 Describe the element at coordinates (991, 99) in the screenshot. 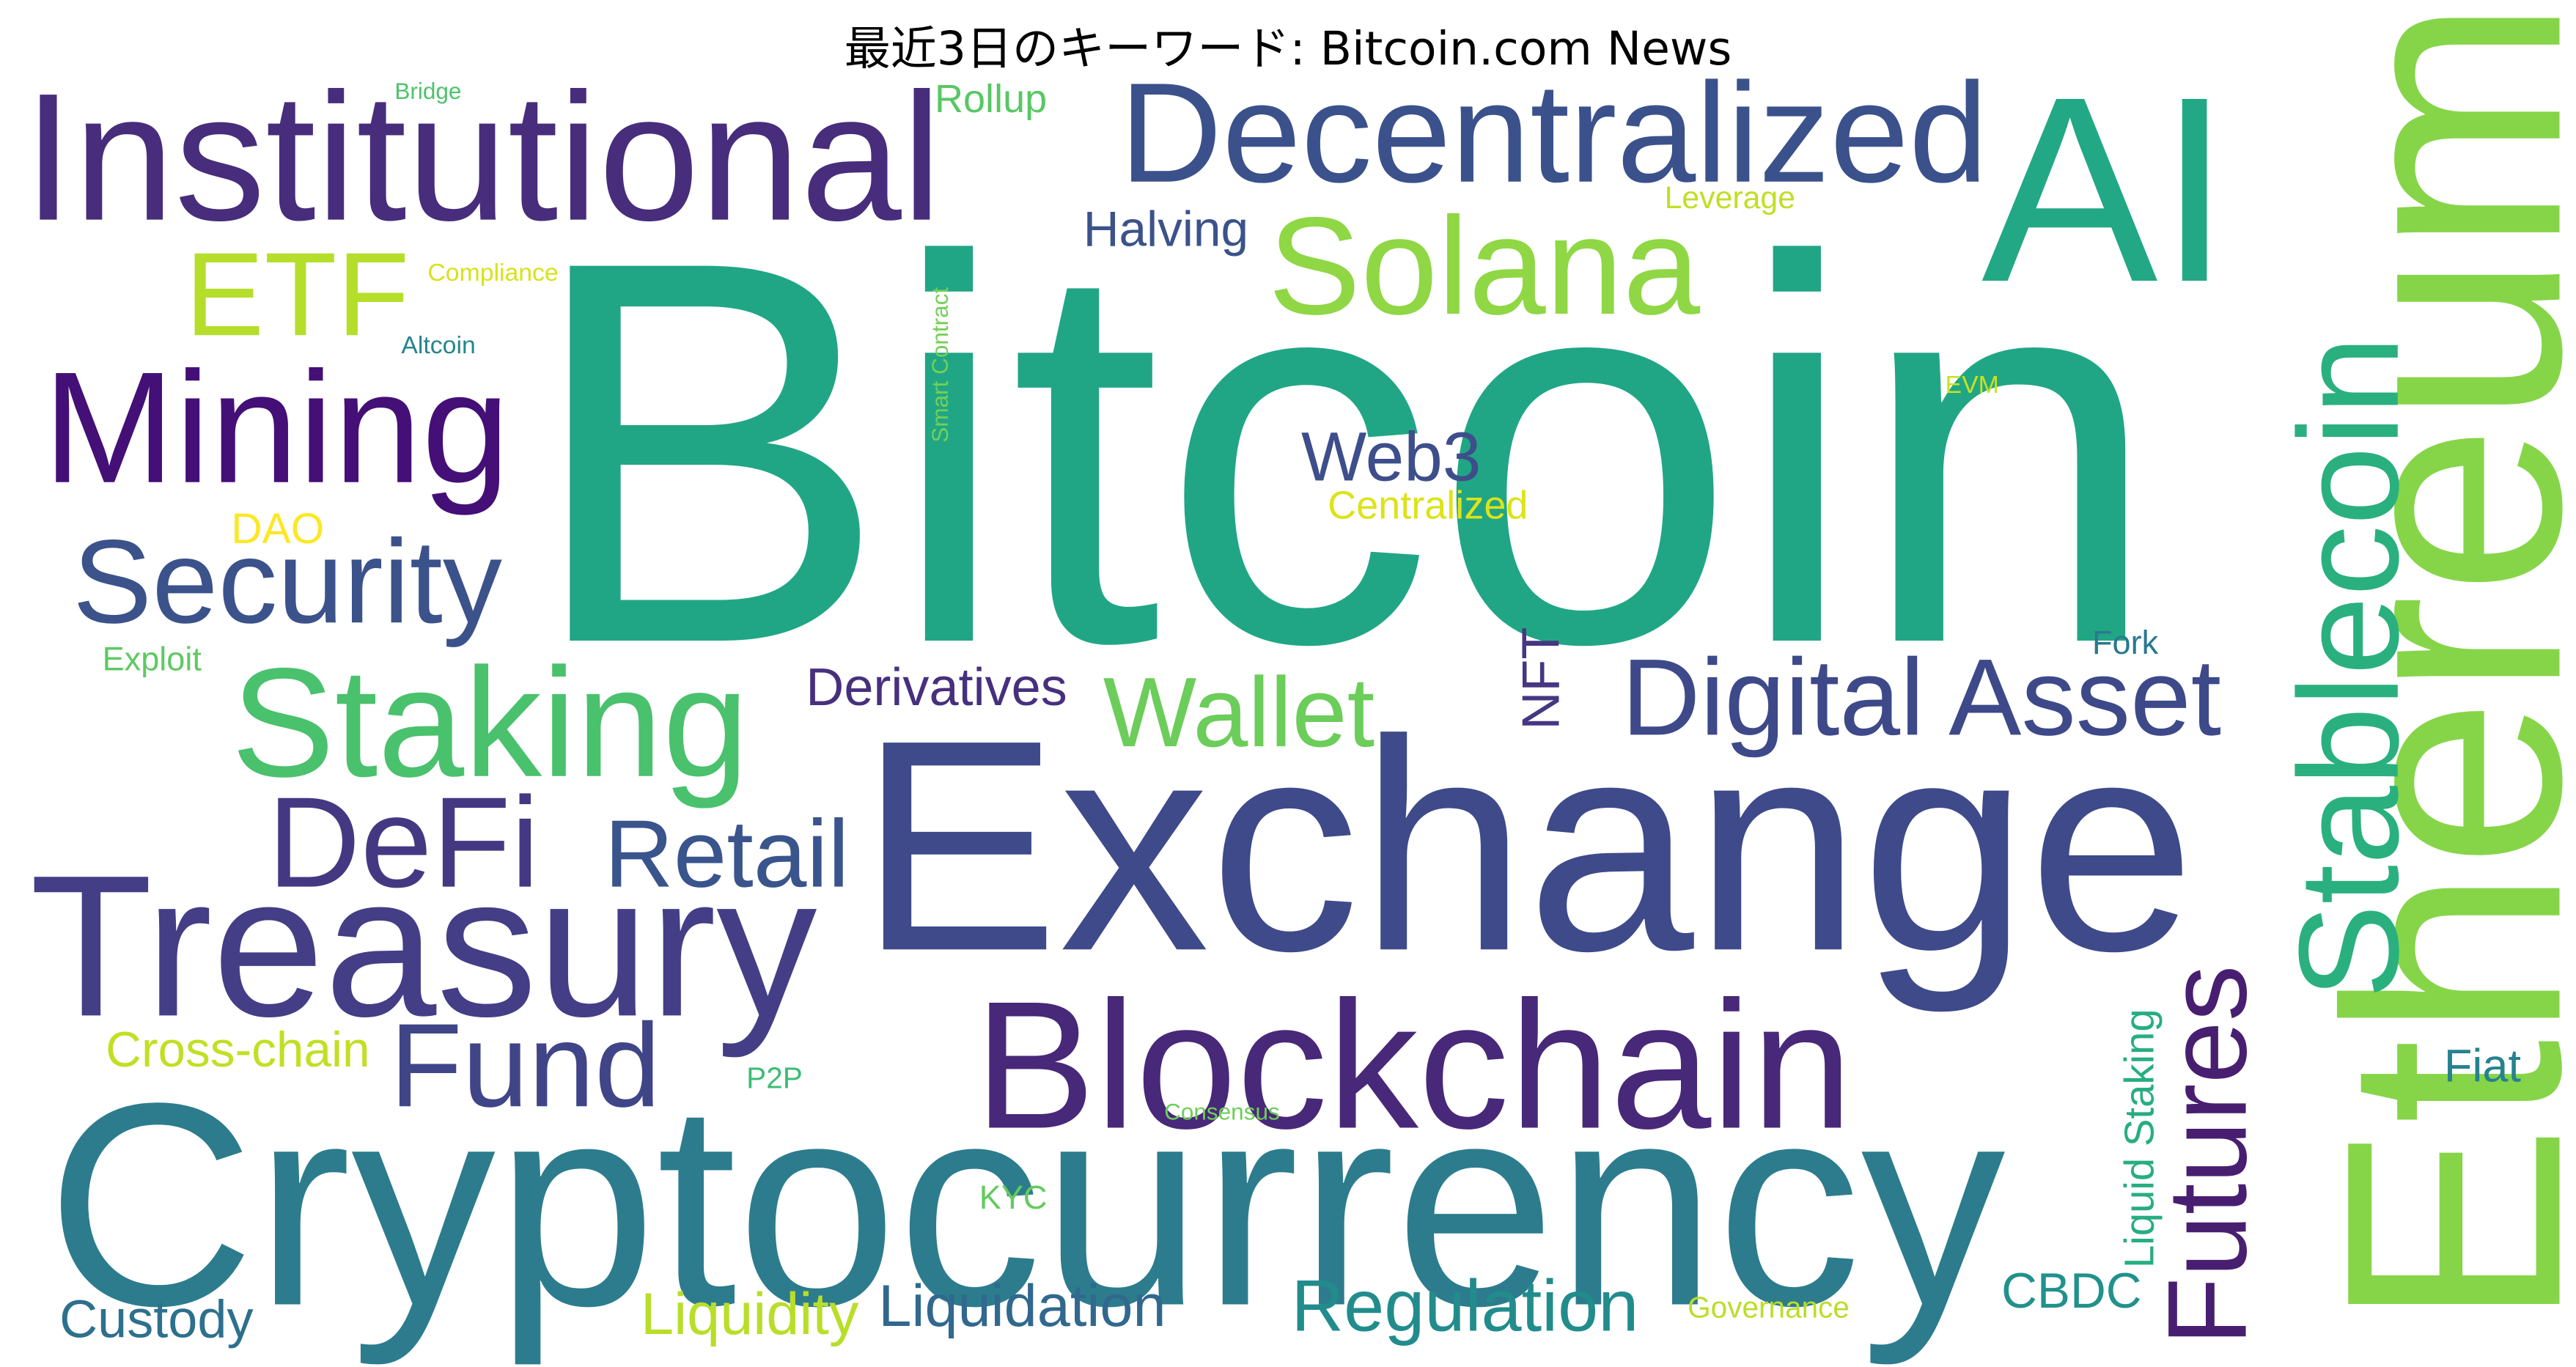

I see `word-rollup: Rollup` at that location.